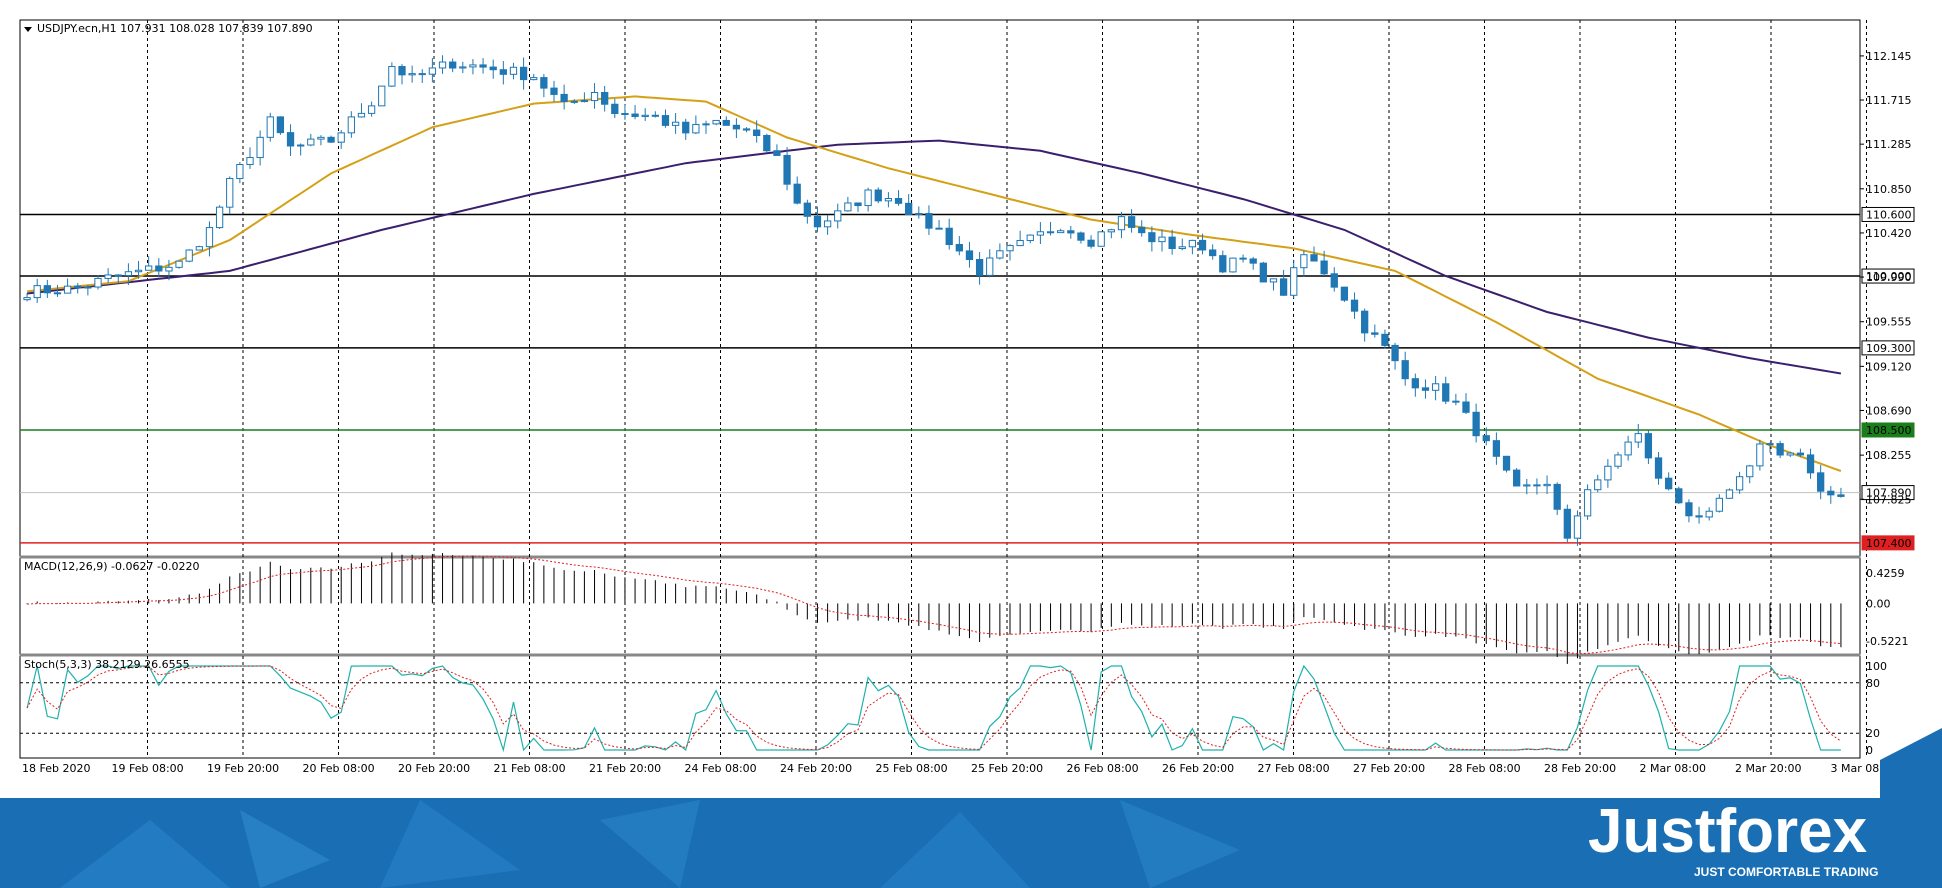 This screenshot has width=1942, height=888. Describe the element at coordinates (28, 29) in the screenshot. I see `collapse-triangle-icon` at that location.